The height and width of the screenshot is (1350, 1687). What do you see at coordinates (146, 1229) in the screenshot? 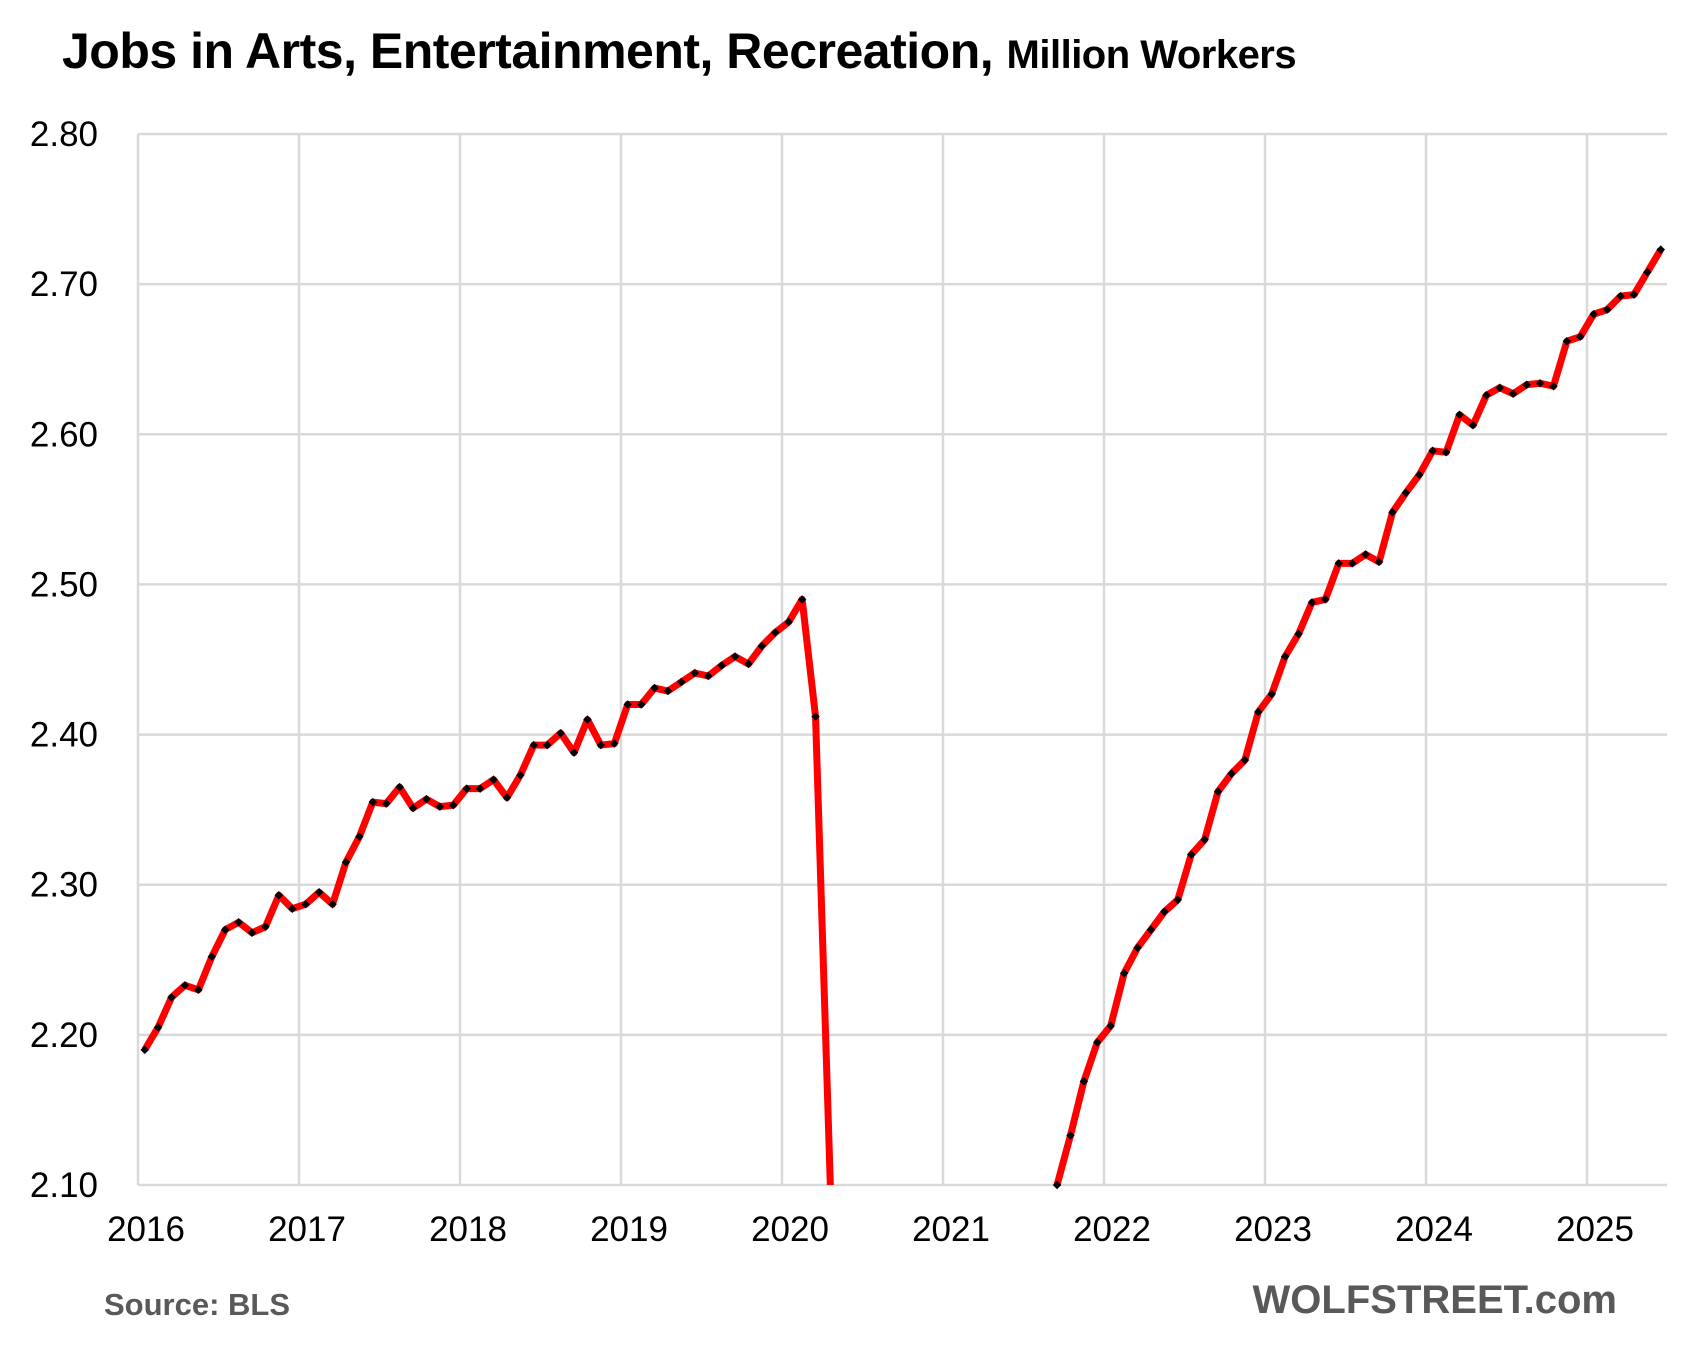
I see `x-tick-label: 2016` at bounding box center [146, 1229].